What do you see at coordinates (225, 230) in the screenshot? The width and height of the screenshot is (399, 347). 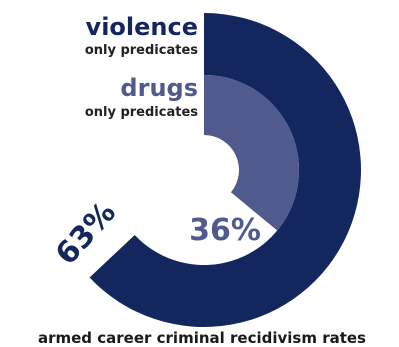 I see `drugs-value-label: 36%` at bounding box center [225, 230].